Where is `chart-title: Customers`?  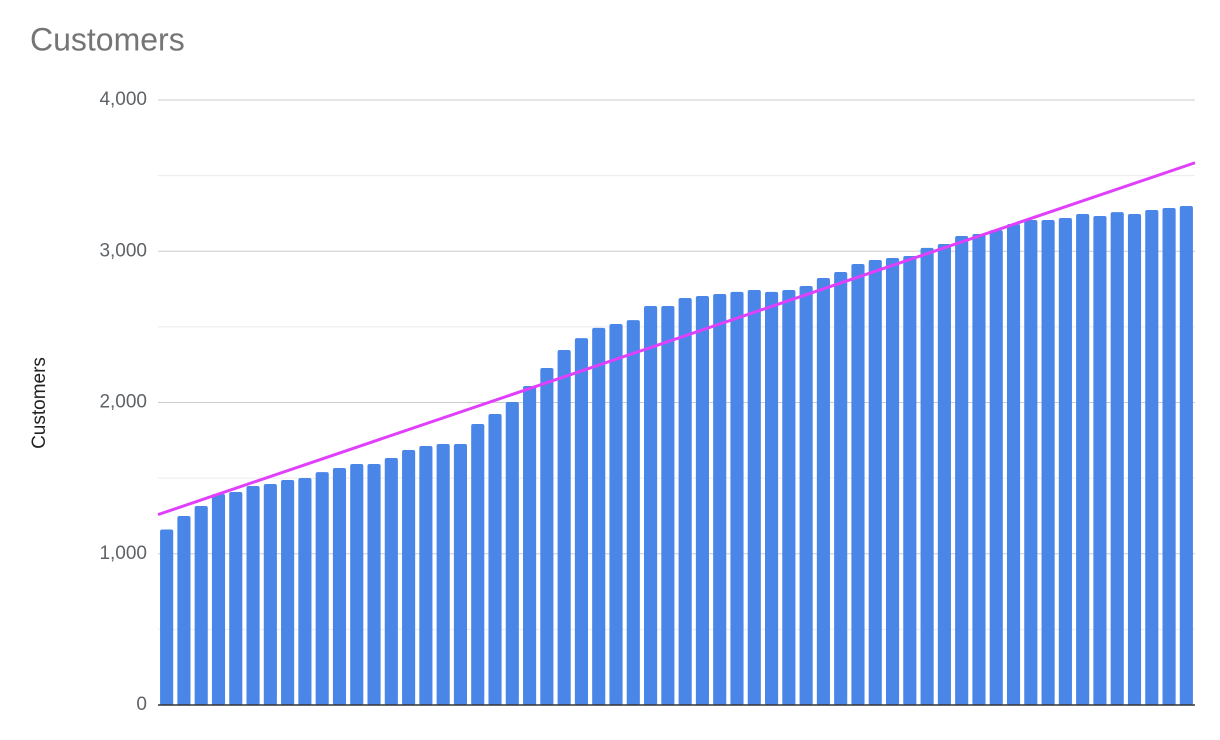
chart-title: Customers is located at coordinates (107, 39).